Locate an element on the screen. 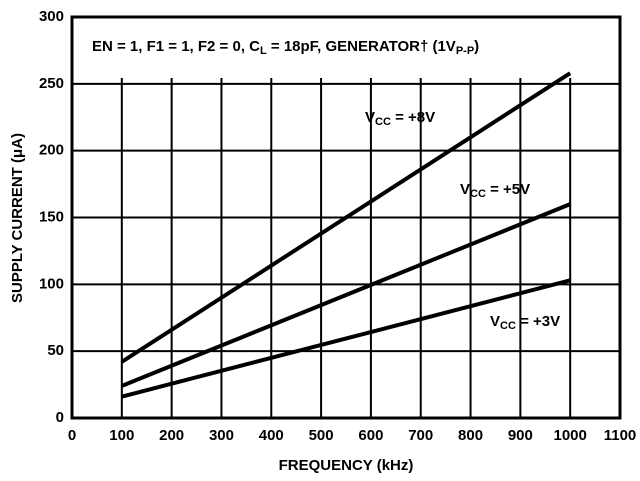  x-tick-label: 500 is located at coordinates (321, 435).